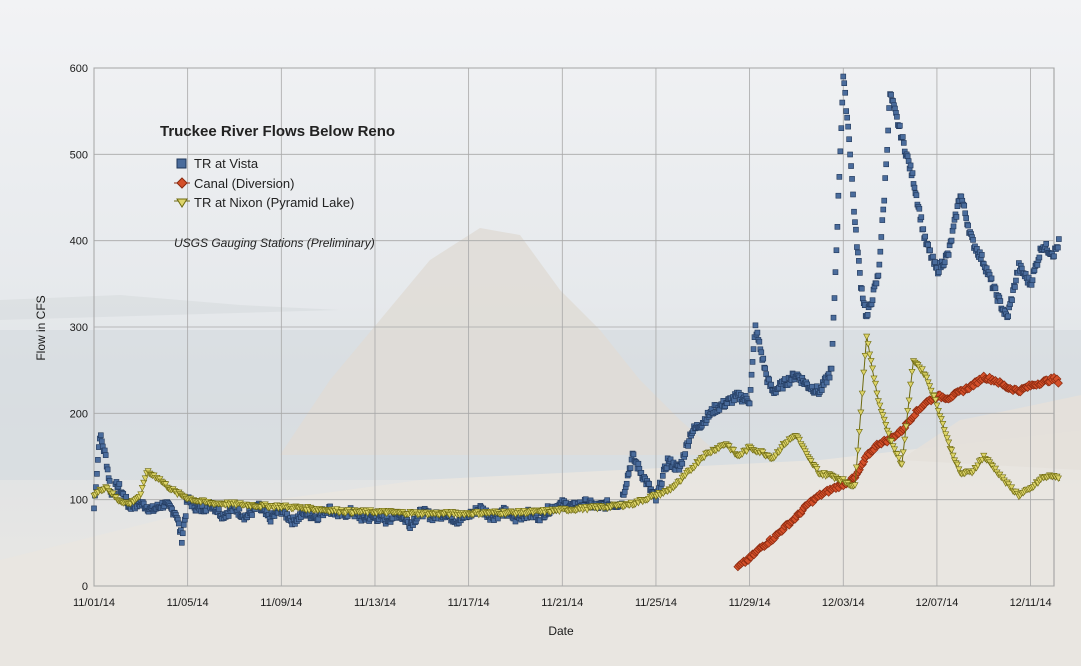  Describe the element at coordinates (181, 163) in the screenshot. I see `square-marker-icon` at that location.